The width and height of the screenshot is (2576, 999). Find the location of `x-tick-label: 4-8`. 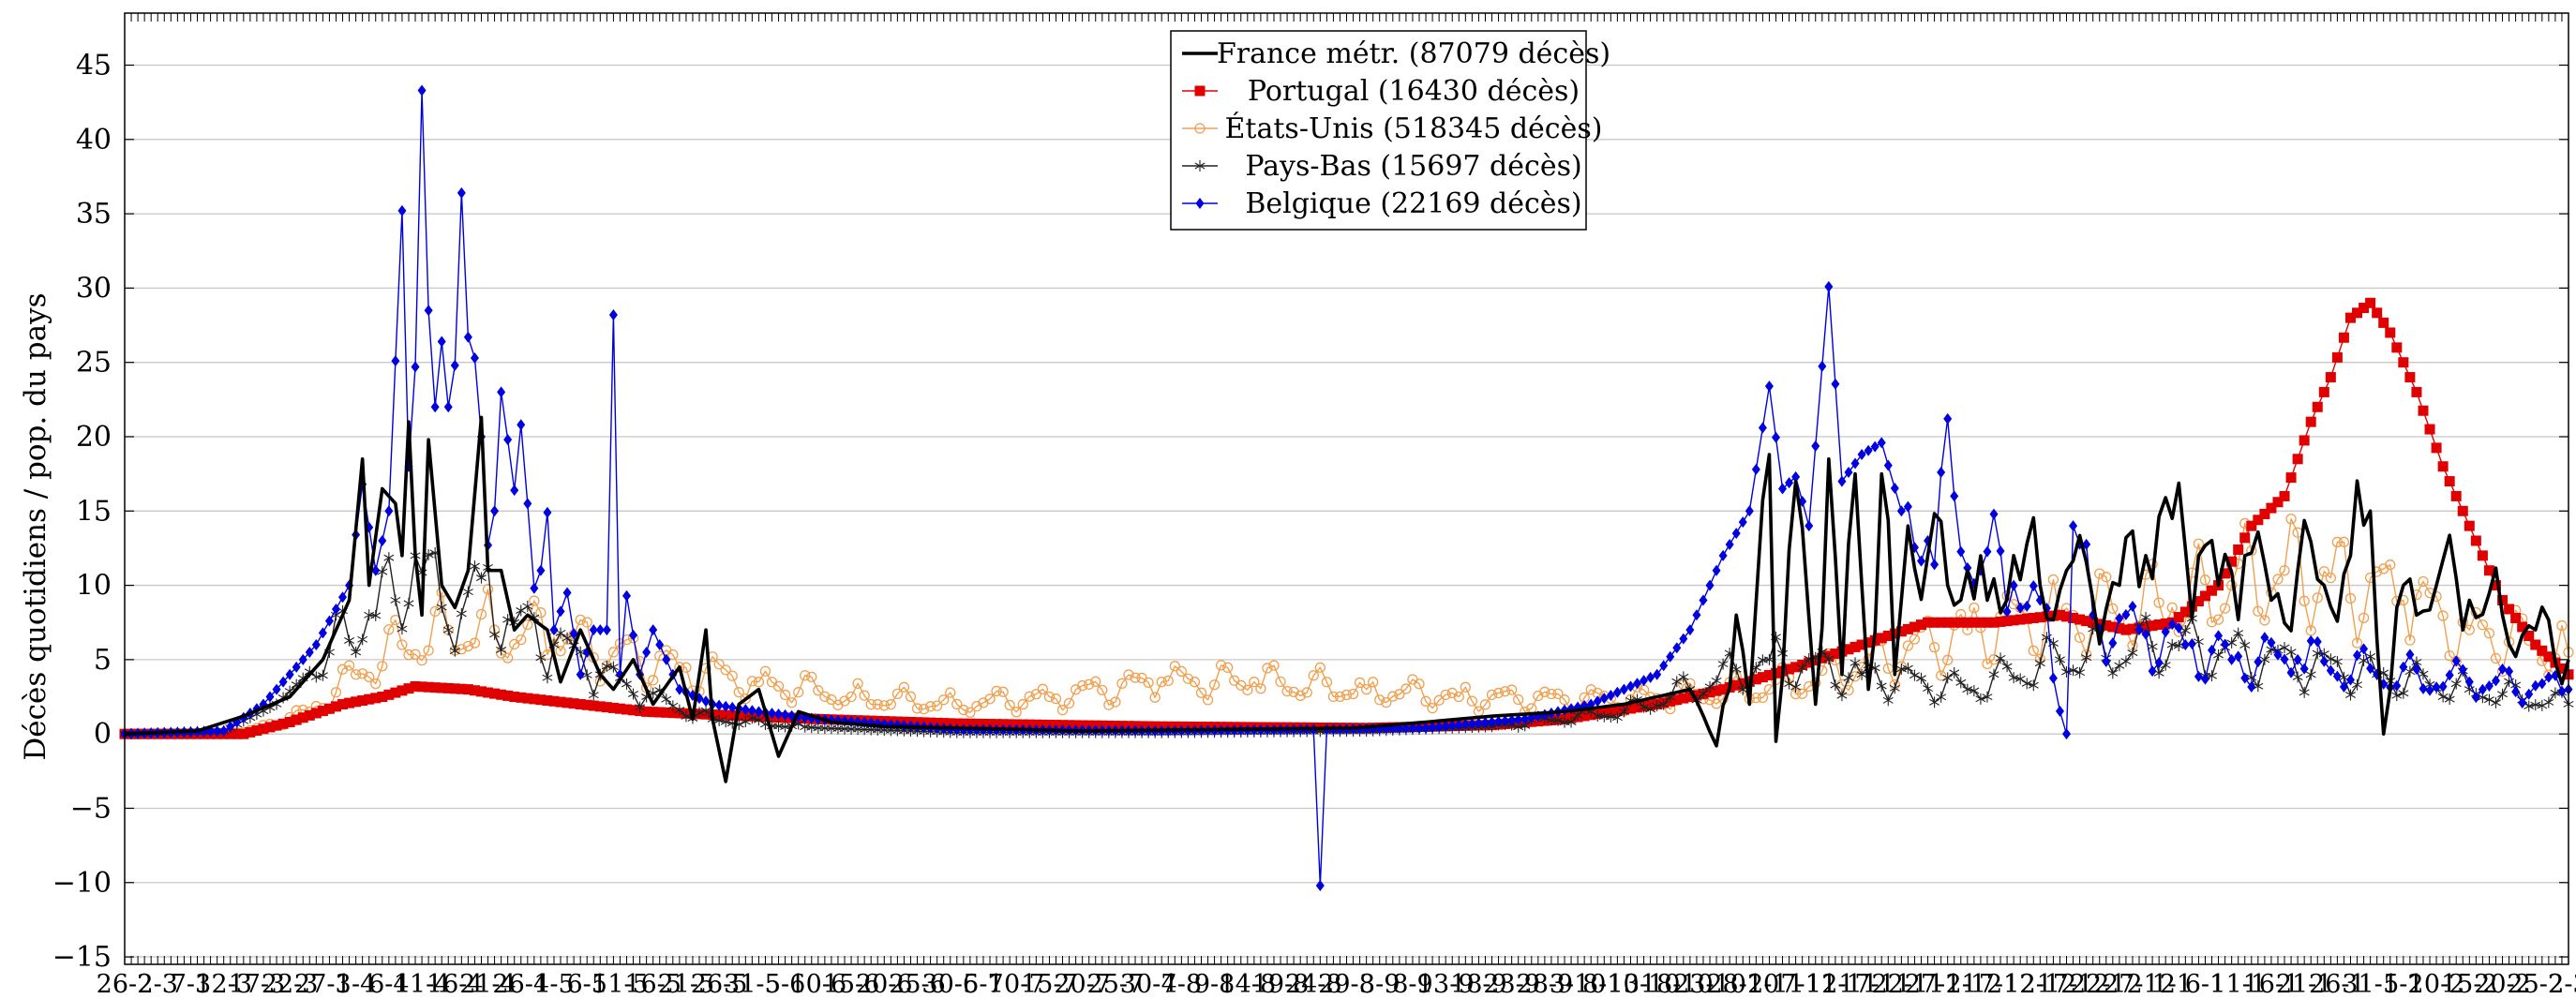

x-tick-label: 4-8 is located at coordinates (1181, 984).